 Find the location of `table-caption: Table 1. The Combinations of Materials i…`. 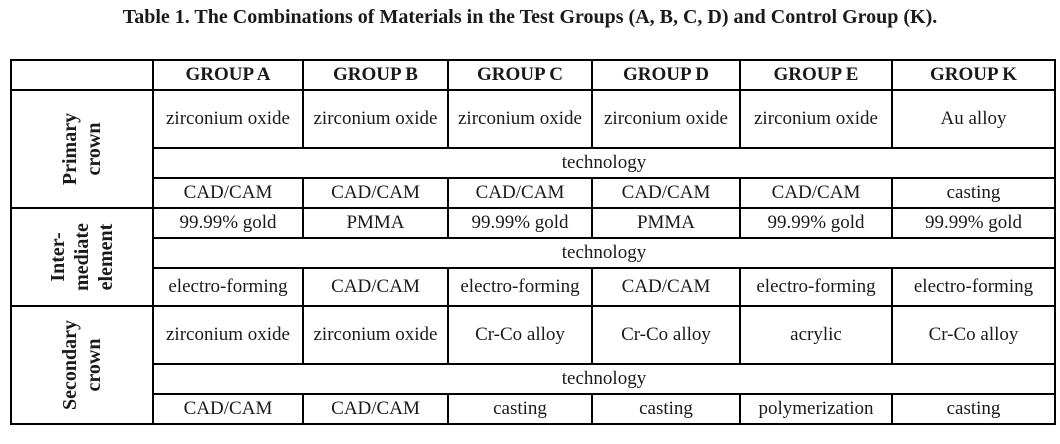

table-caption: Table 1. The Combinations of Materials i… is located at coordinates (530, 17).